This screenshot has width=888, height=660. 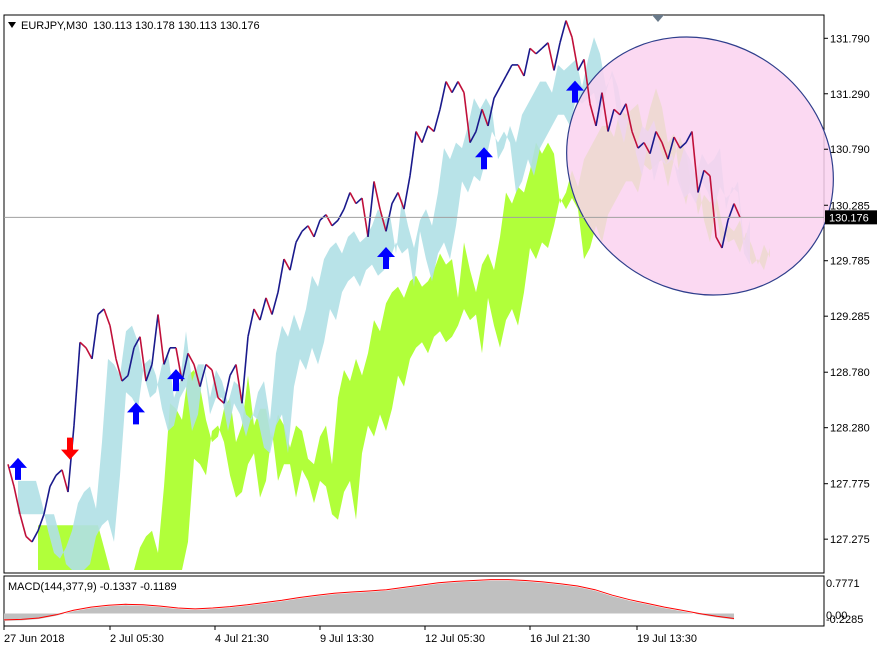 What do you see at coordinates (850, 540) in the screenshot?
I see `y-tick-label: 127.275` at bounding box center [850, 540].